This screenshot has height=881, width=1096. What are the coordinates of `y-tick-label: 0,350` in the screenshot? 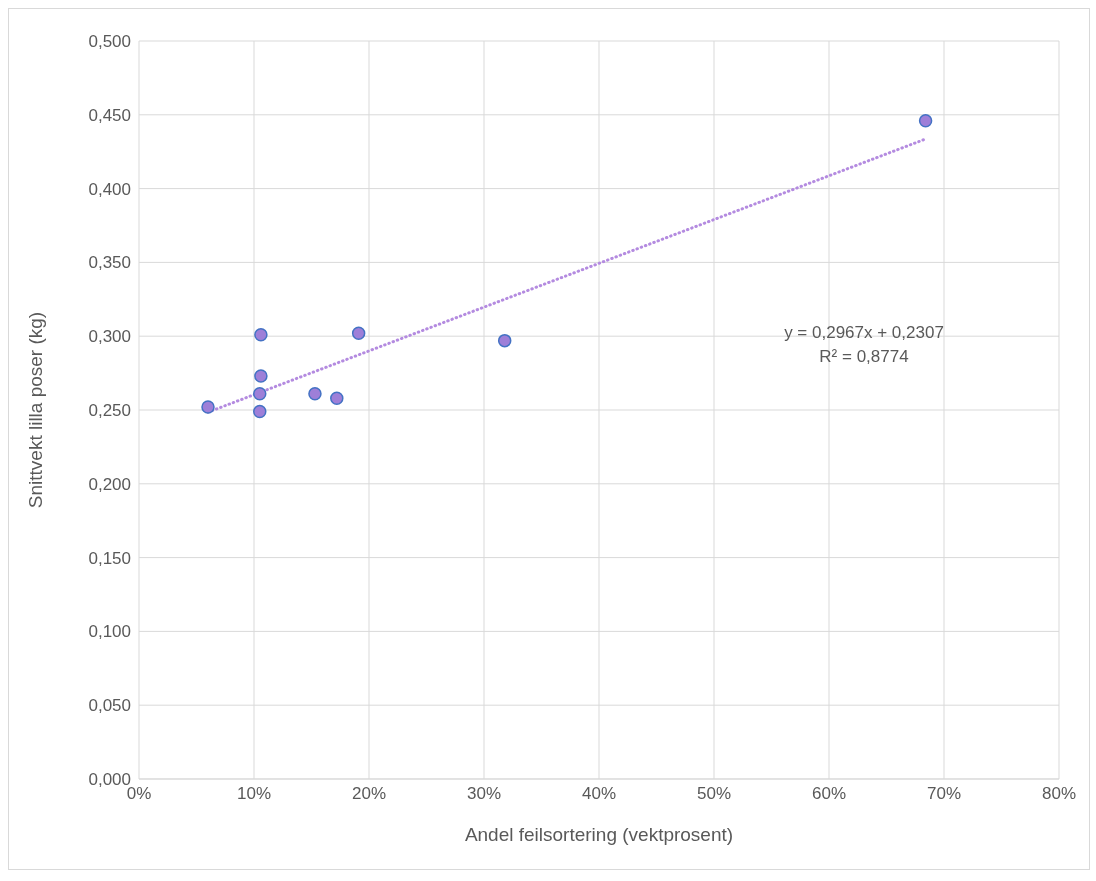 It's located at (109, 263).